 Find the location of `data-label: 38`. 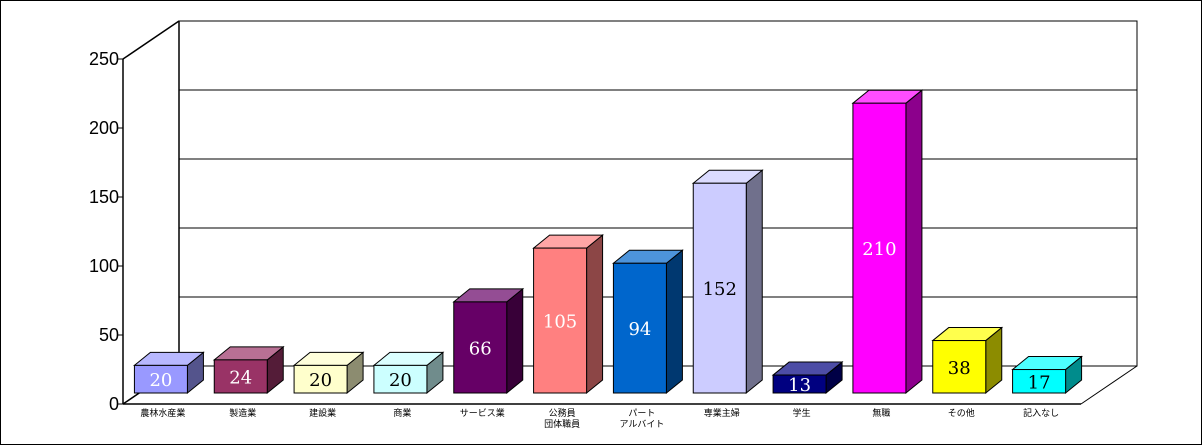

data-label: 38 is located at coordinates (959, 368).